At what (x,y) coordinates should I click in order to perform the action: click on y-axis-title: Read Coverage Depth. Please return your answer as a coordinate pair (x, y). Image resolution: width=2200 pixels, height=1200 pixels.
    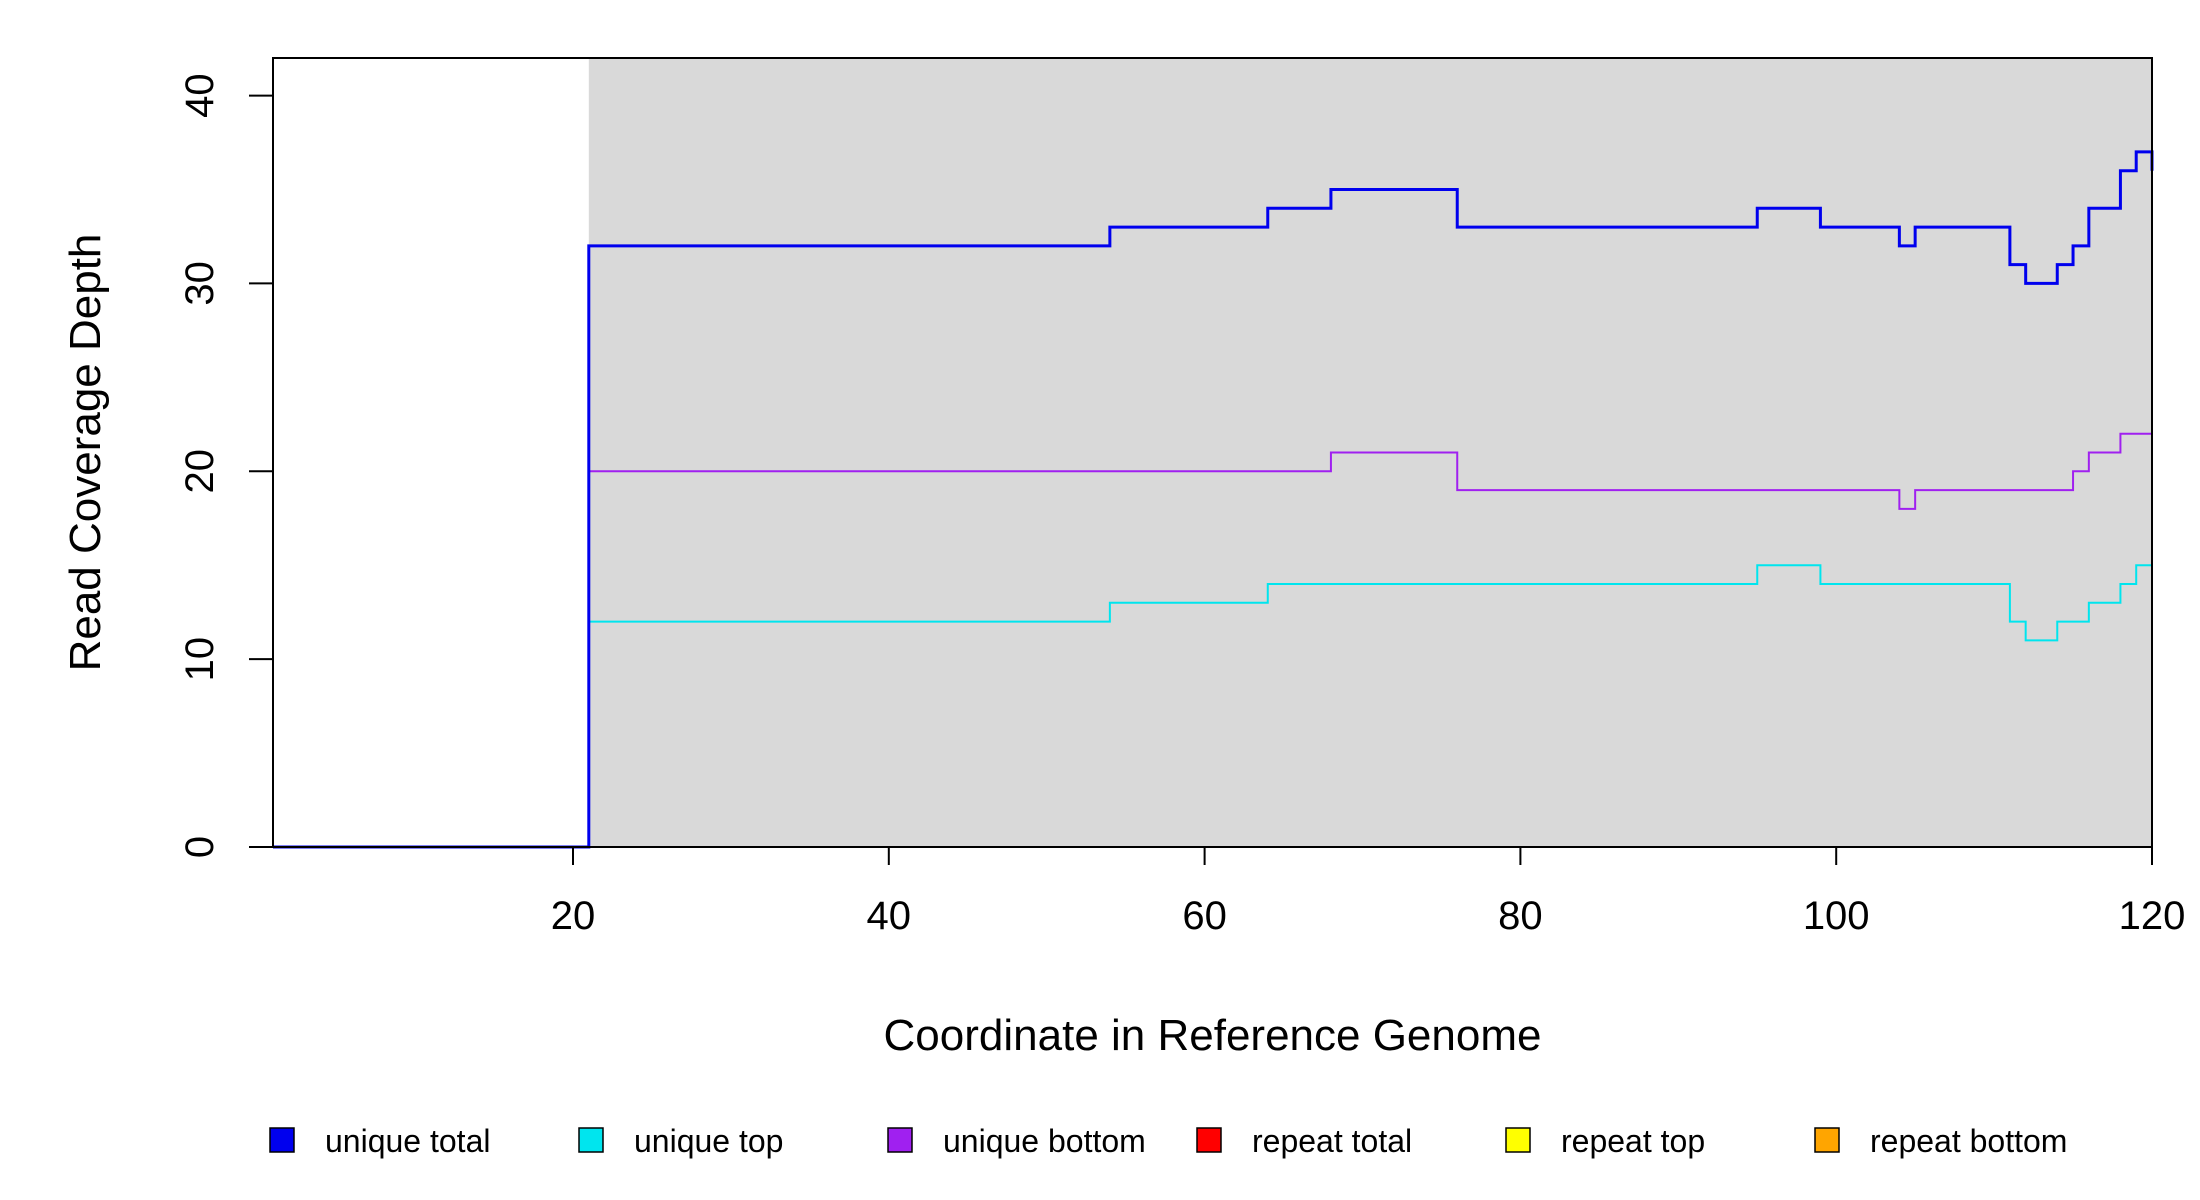
    Looking at the image, I should click on (85, 453).